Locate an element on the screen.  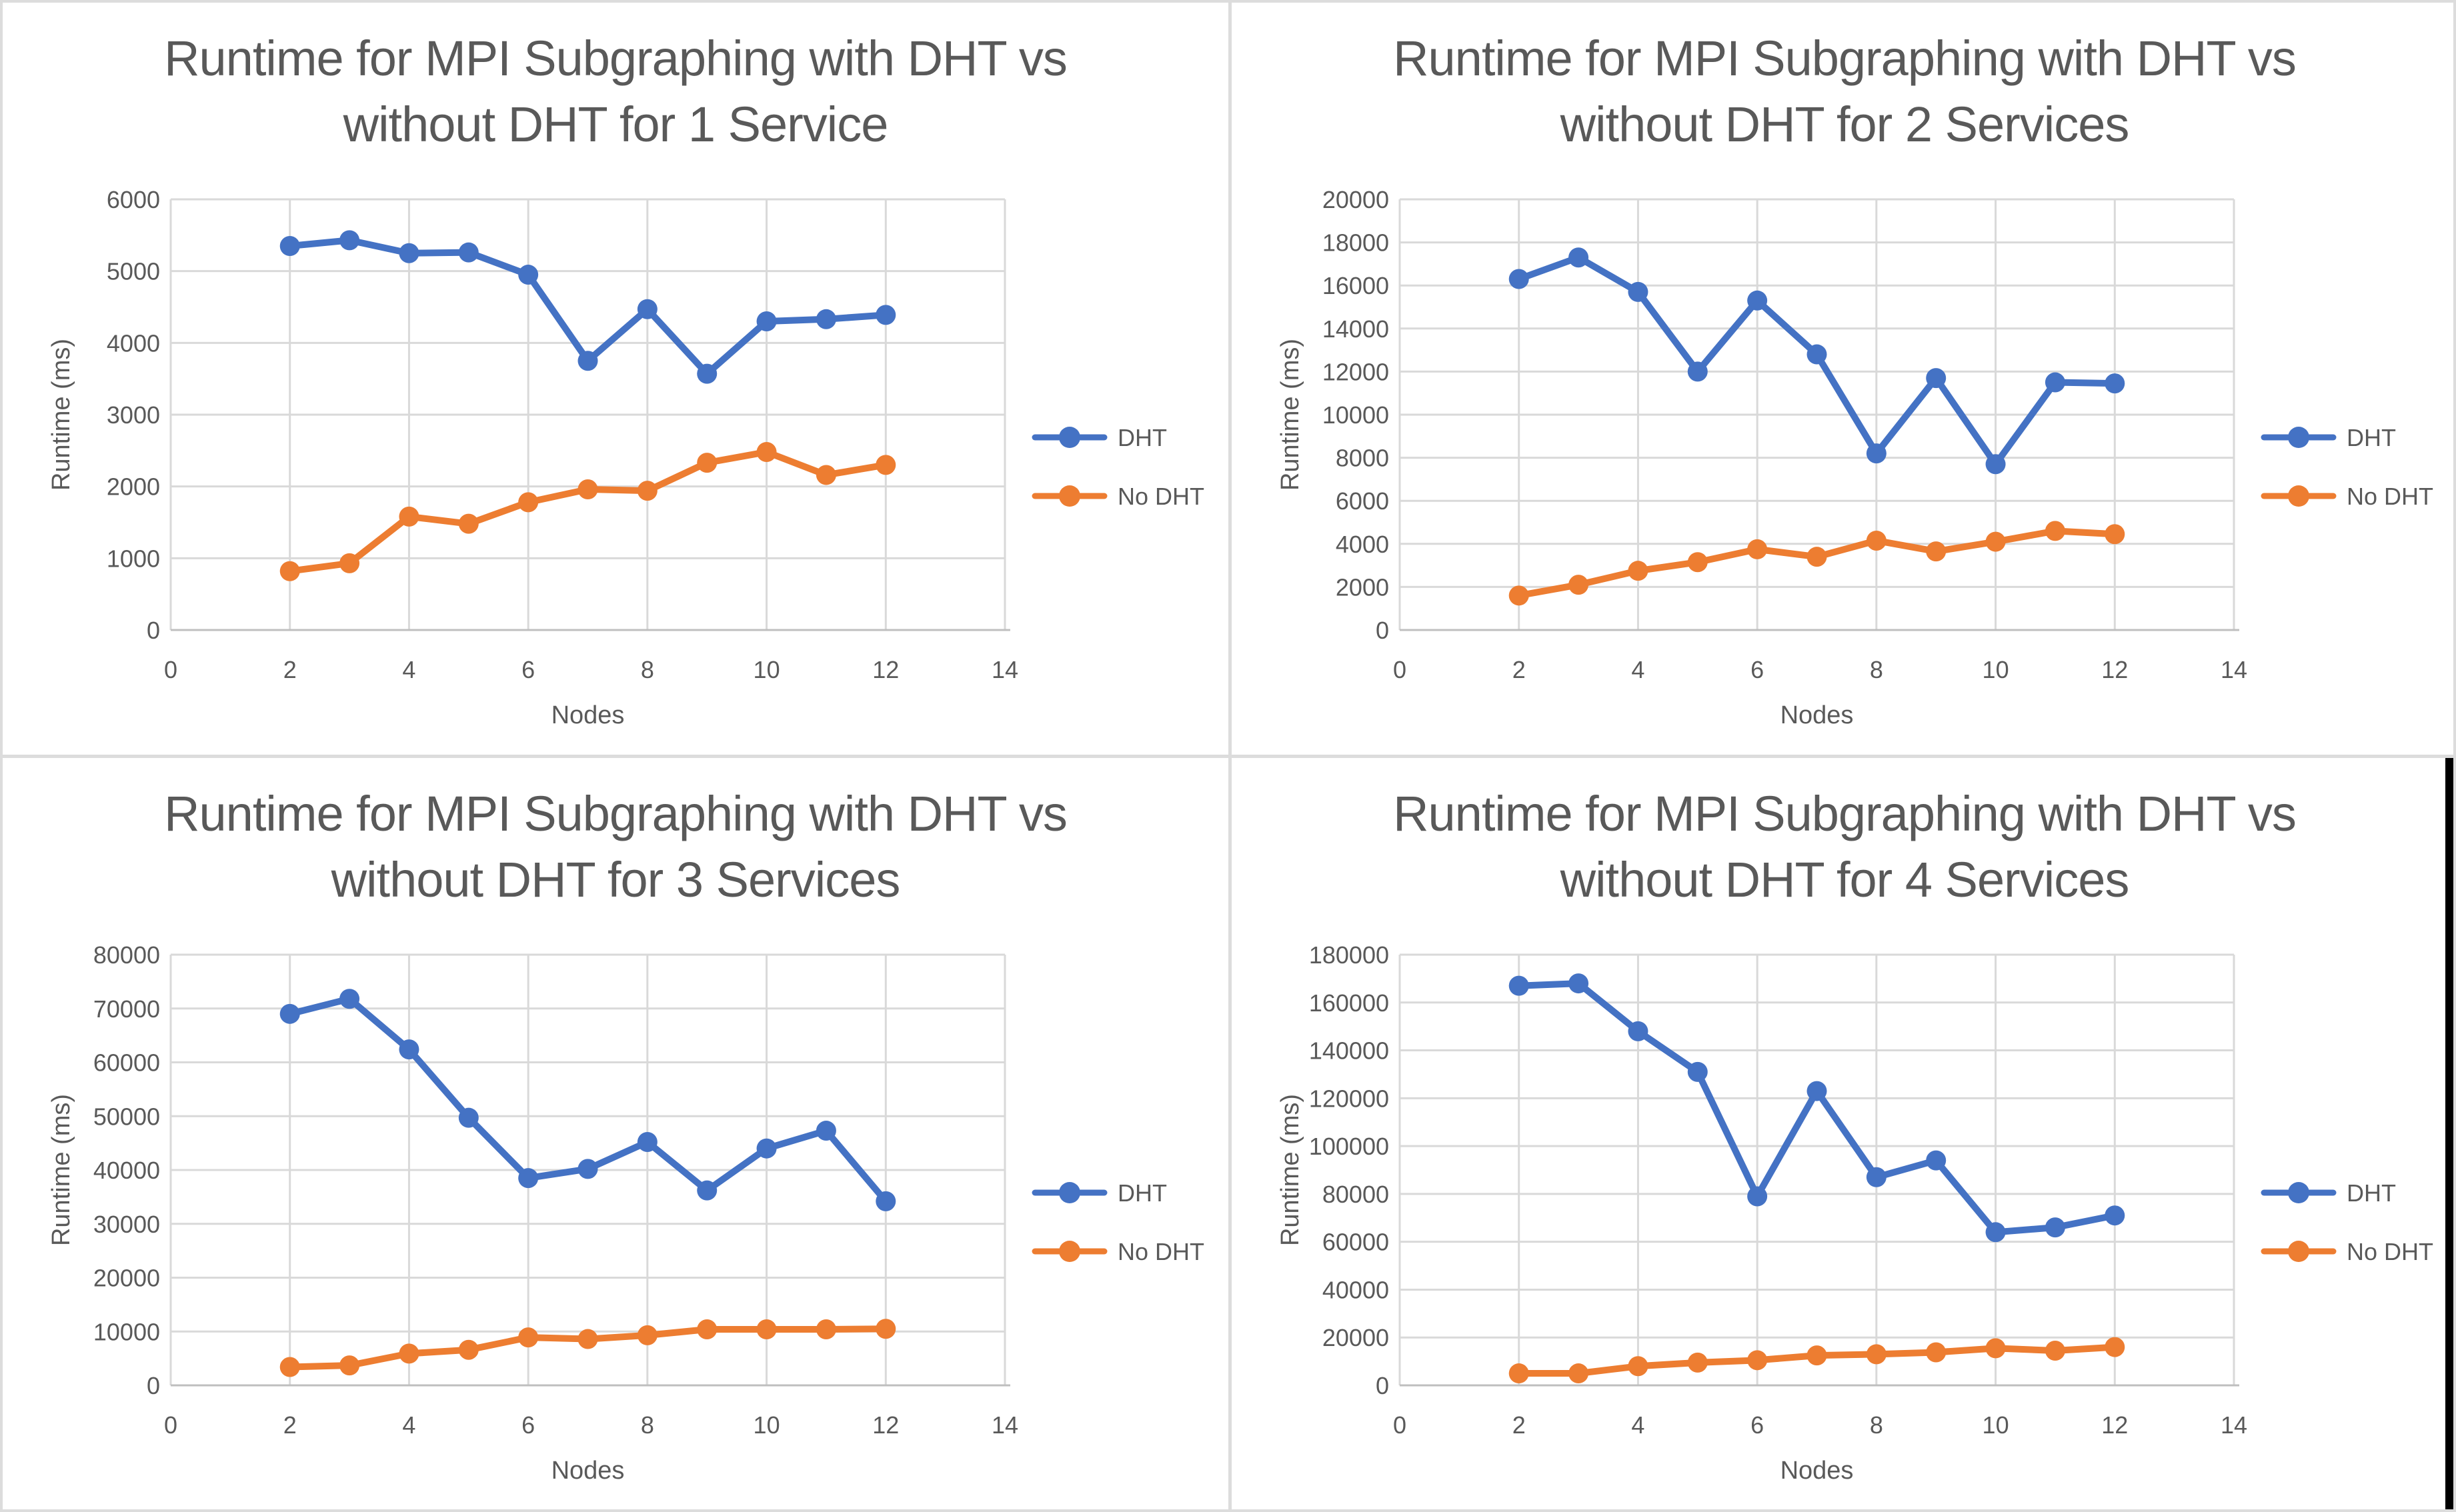
y-axis-tick-label: 6000 is located at coordinates (1362, 501).